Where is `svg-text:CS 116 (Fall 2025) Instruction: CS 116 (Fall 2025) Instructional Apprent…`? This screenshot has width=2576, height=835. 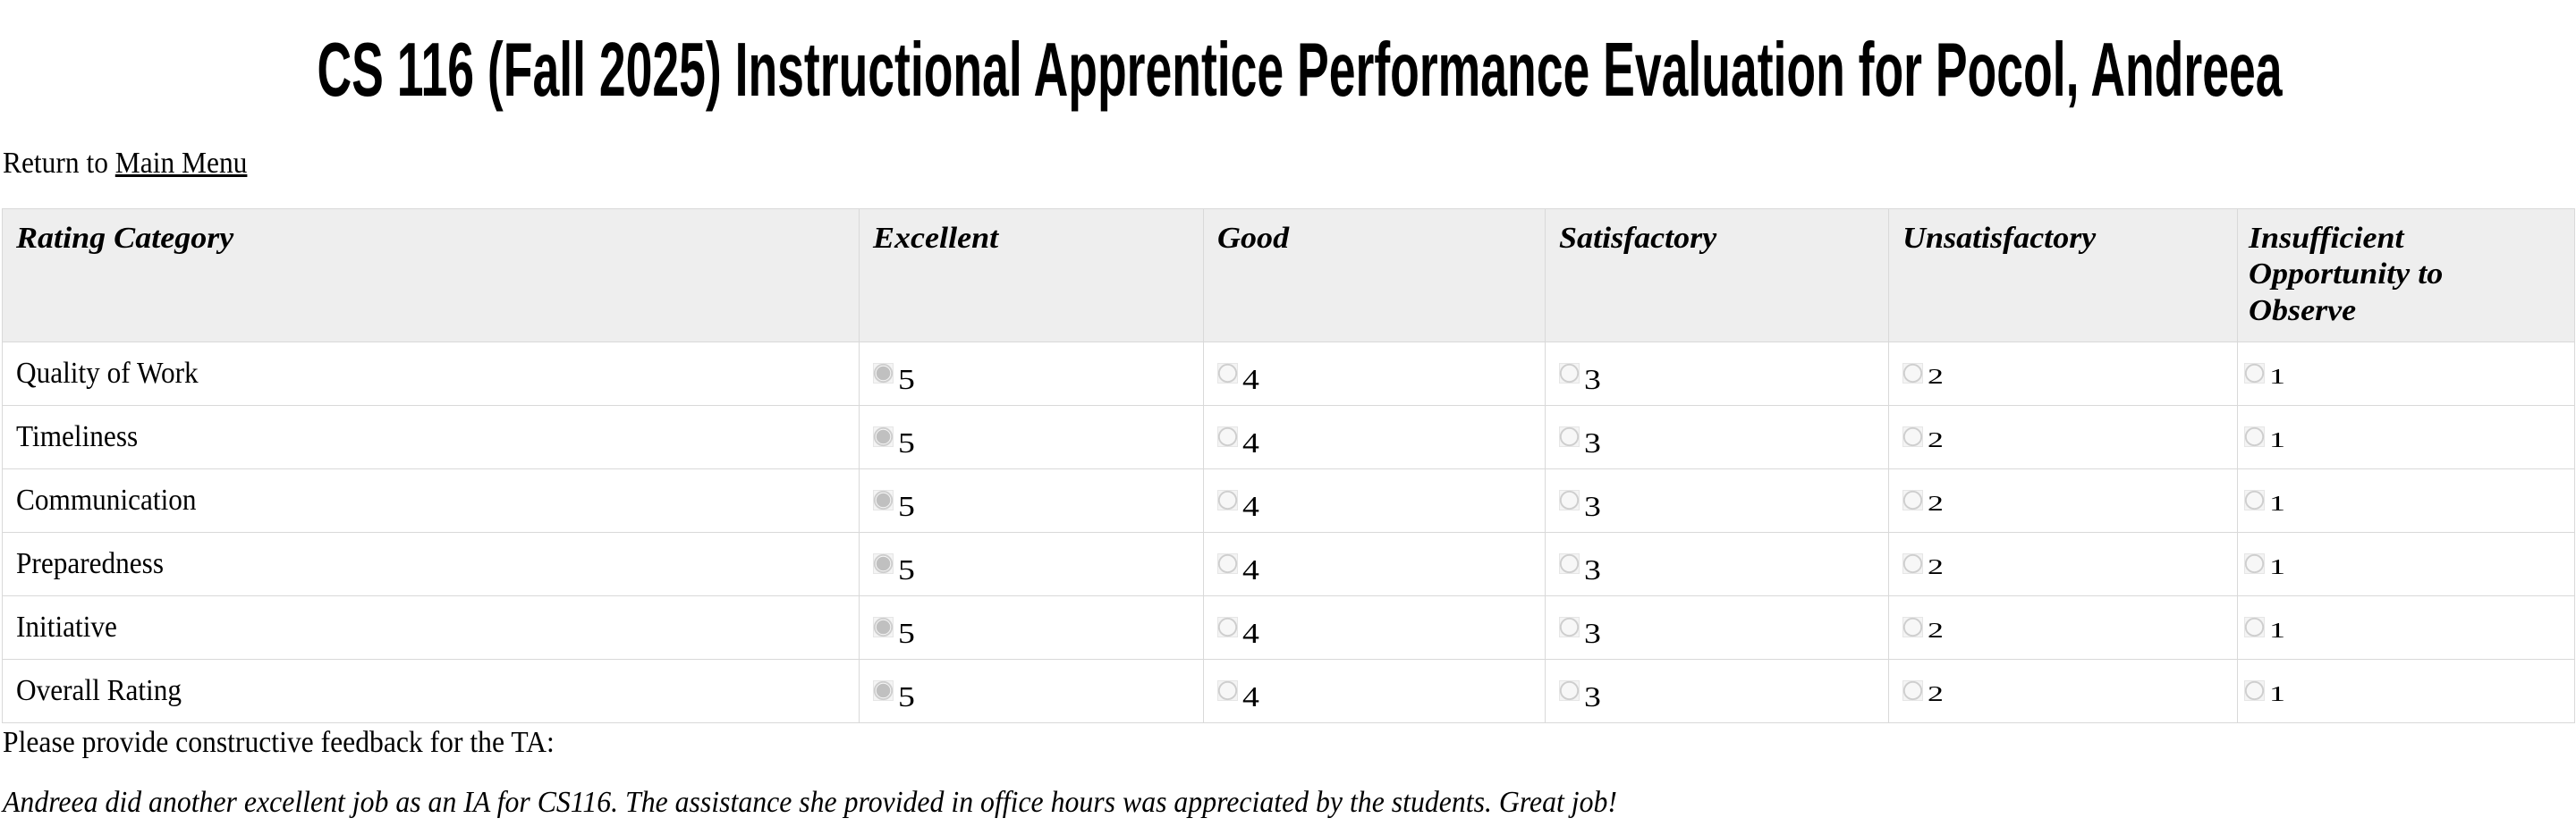
svg-text:CS 116 (Fall 2025) Instruction: CS 116 (Fall 2025) Instructional Apprent… is located at coordinates (1300, 70).